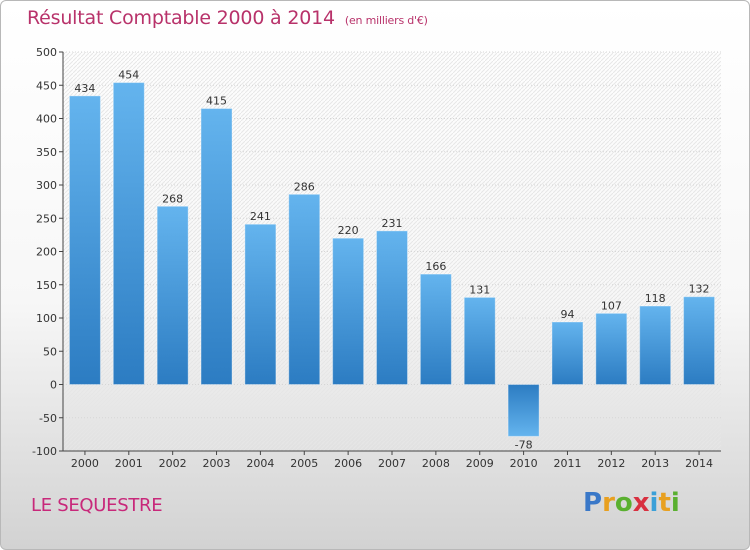 Image resolution: width=750 pixels, height=550 pixels. I want to click on data-label: 131, so click(479, 289).